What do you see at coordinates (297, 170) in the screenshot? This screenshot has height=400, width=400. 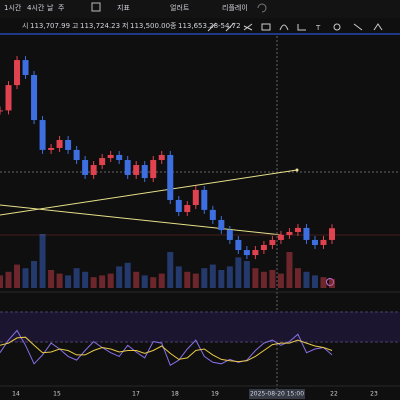 I see `trend-line-handle` at bounding box center [297, 170].